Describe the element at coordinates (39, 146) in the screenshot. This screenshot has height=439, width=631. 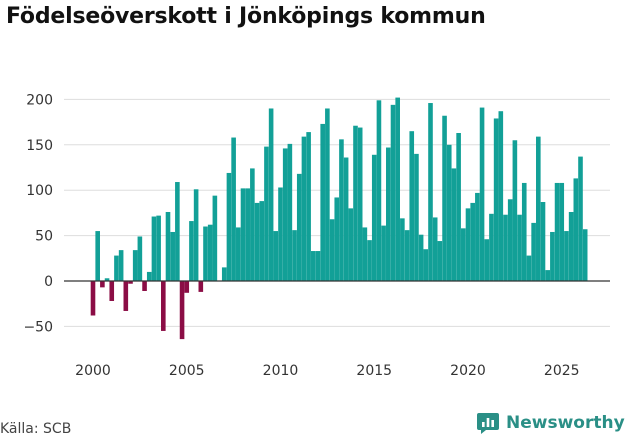
I see `y-tick-label: 150` at that location.